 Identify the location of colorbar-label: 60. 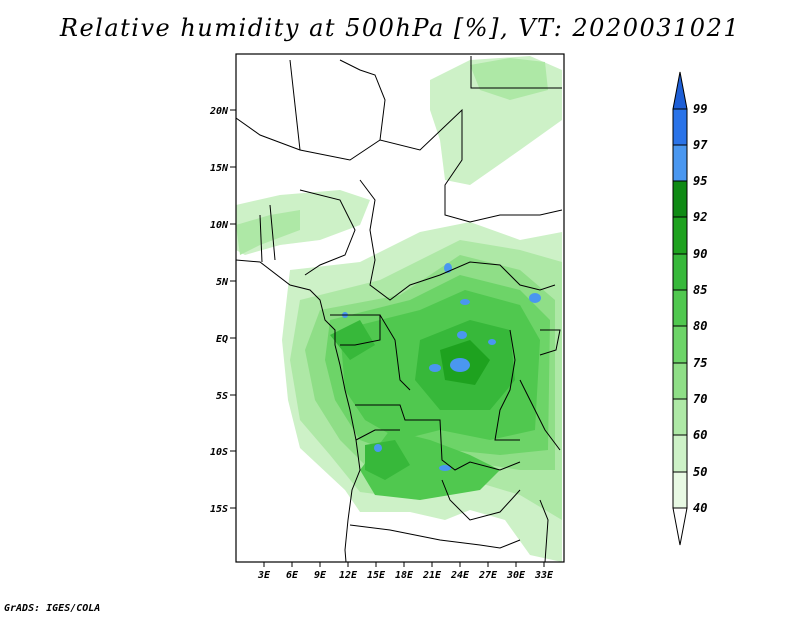
(700, 435).